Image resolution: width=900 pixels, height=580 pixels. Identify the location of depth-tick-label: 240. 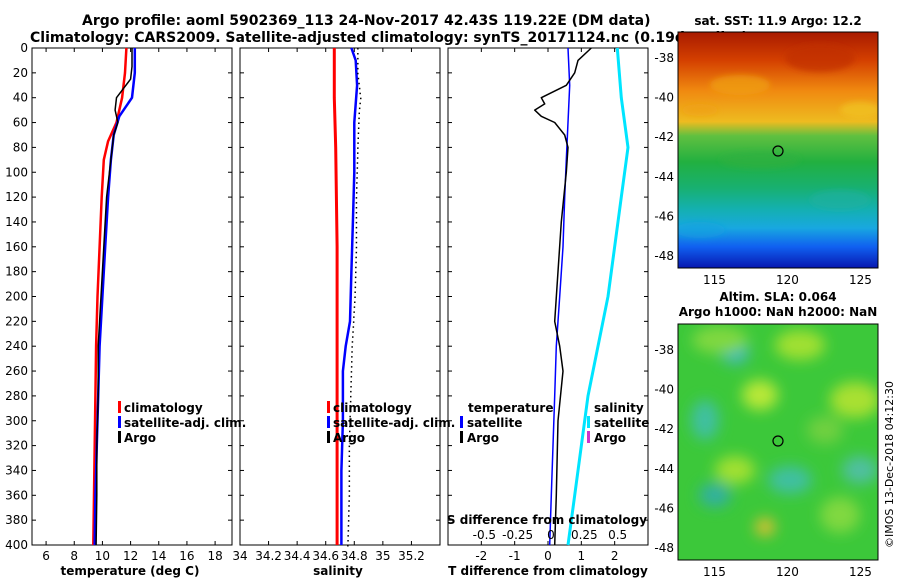
(16, 346).